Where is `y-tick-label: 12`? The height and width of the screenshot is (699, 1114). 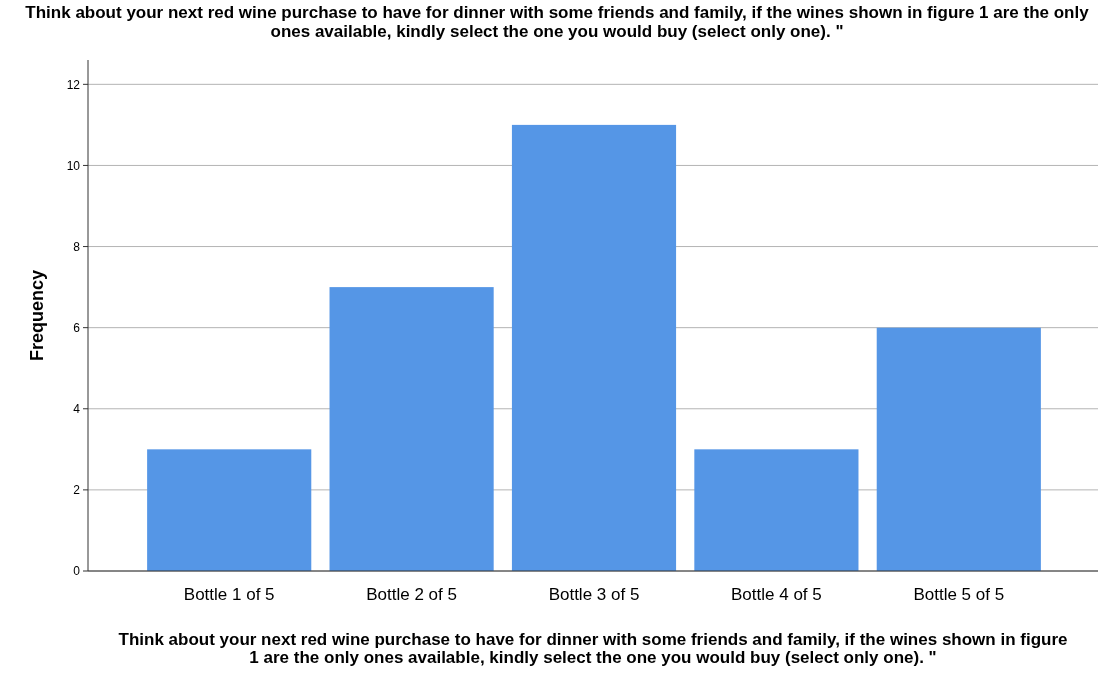
y-tick-label: 12 is located at coordinates (73, 84).